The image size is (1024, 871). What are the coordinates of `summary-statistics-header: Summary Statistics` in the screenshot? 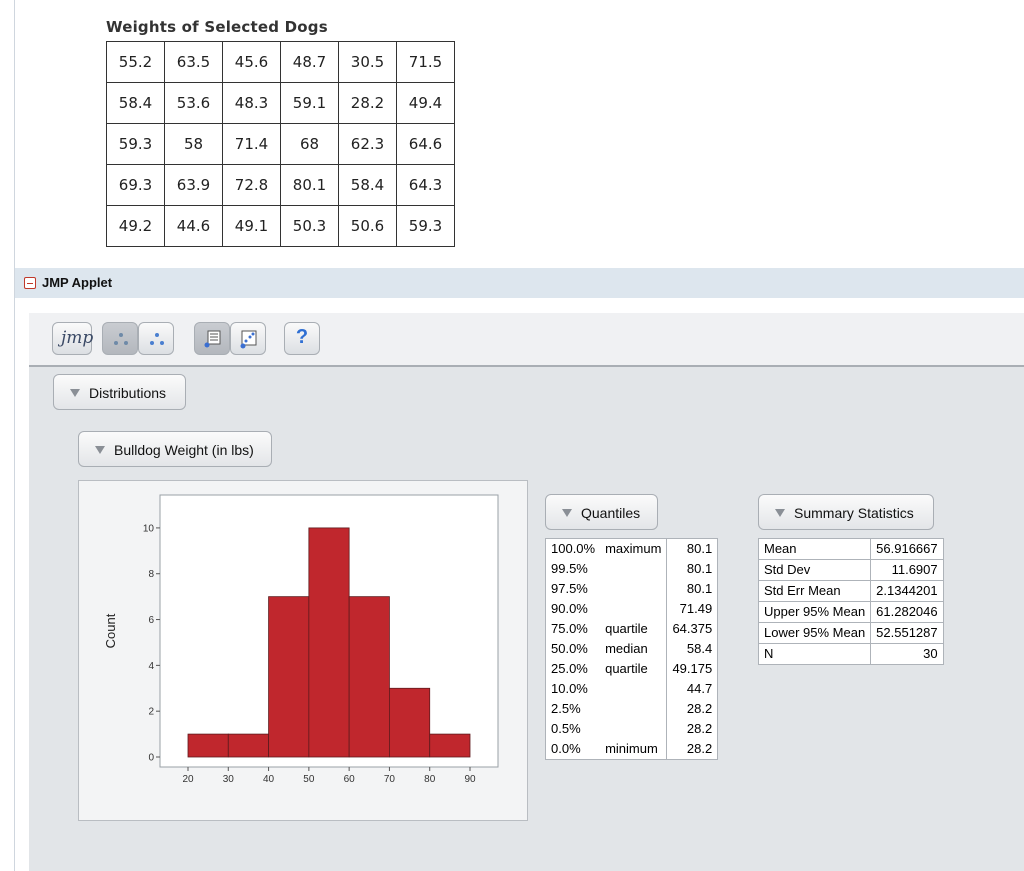 It's located at (854, 513).